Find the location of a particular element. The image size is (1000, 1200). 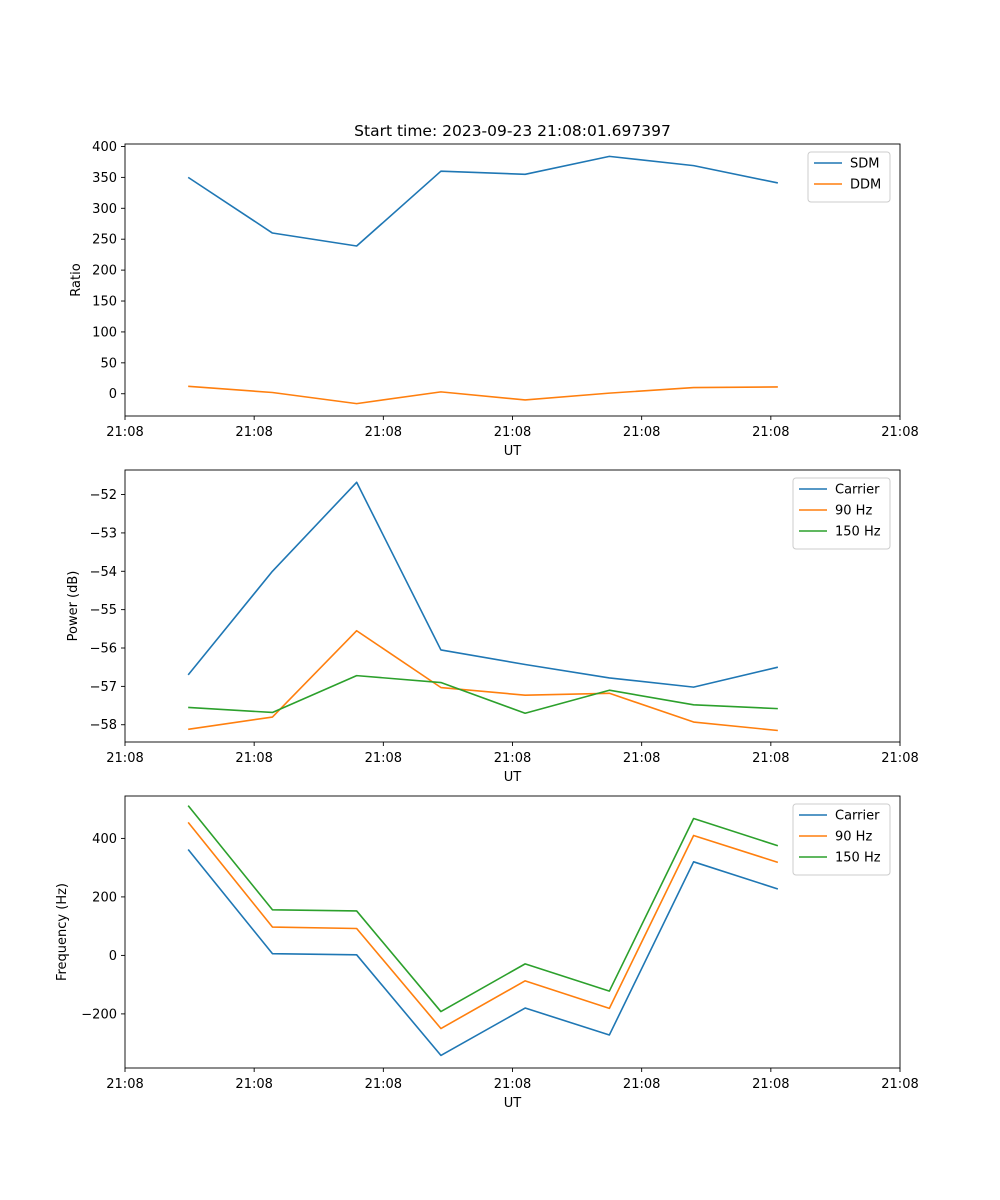

legend-label: SDM is located at coordinates (864, 164).